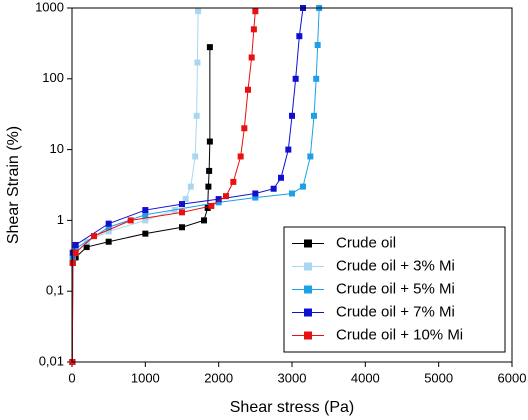 The width and height of the screenshot is (528, 420). What do you see at coordinates (365, 377) in the screenshot?
I see `x-tick-label: 4000` at bounding box center [365, 377].